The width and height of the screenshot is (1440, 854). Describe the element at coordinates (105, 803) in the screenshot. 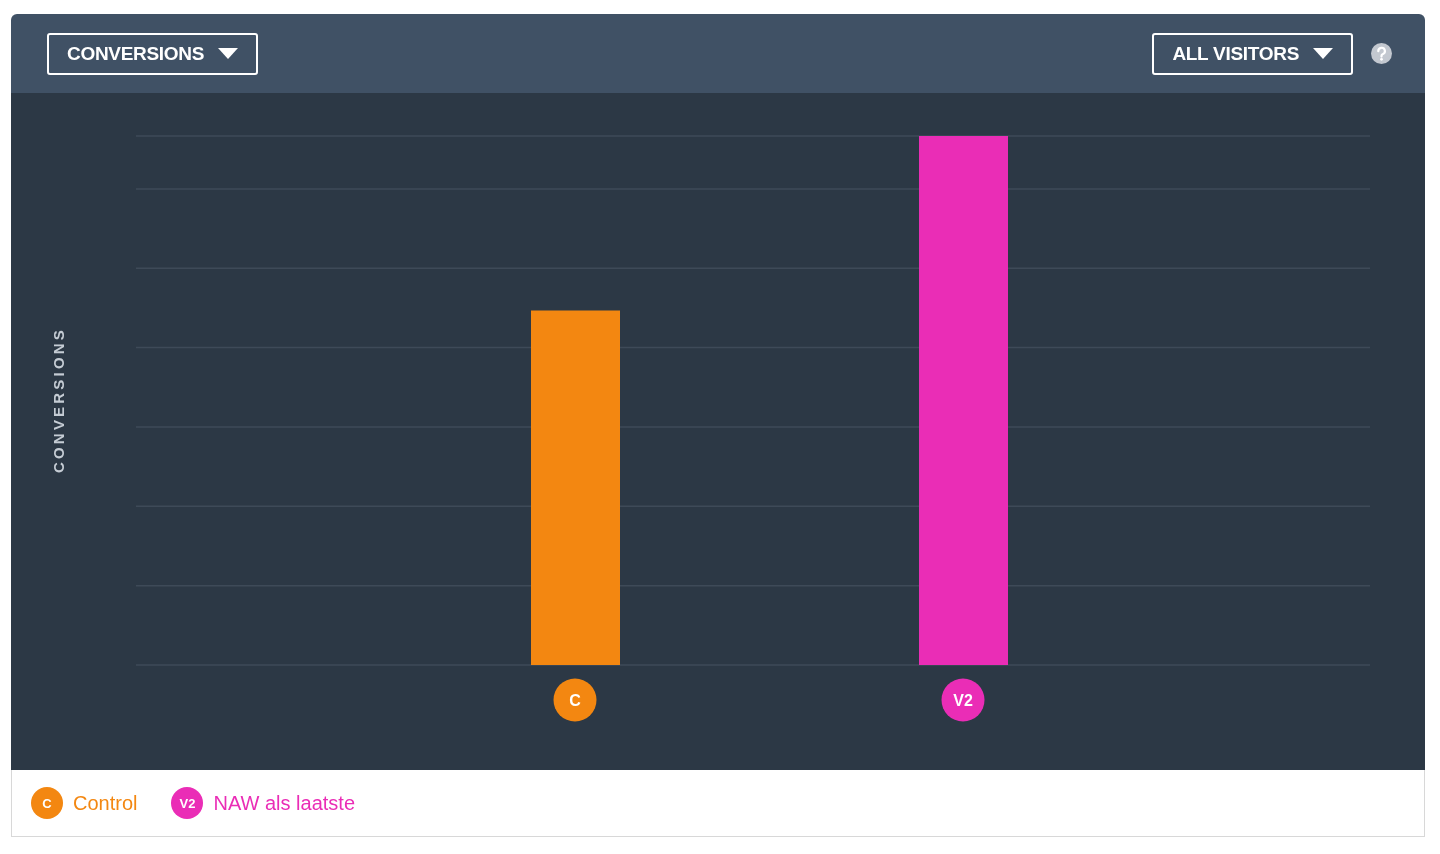

I see `legend-label: Control` at that location.